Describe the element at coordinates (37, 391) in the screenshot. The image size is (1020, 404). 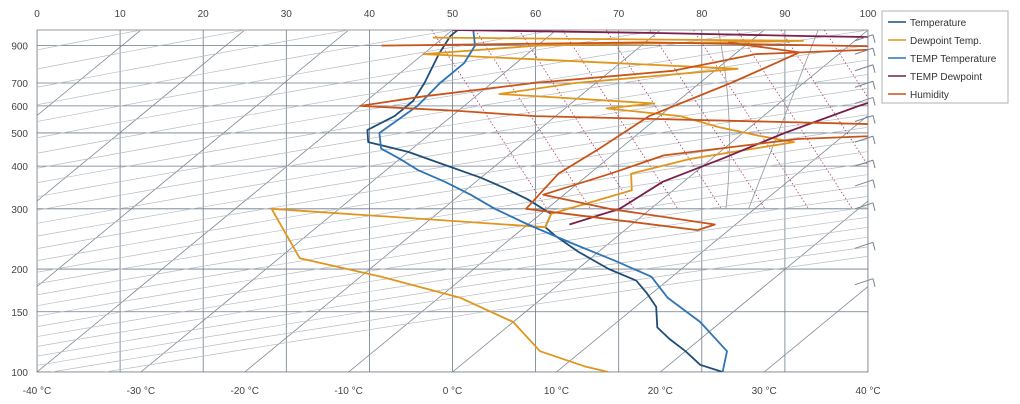
I see `bottom-axis-tick: -40 °C` at that location.